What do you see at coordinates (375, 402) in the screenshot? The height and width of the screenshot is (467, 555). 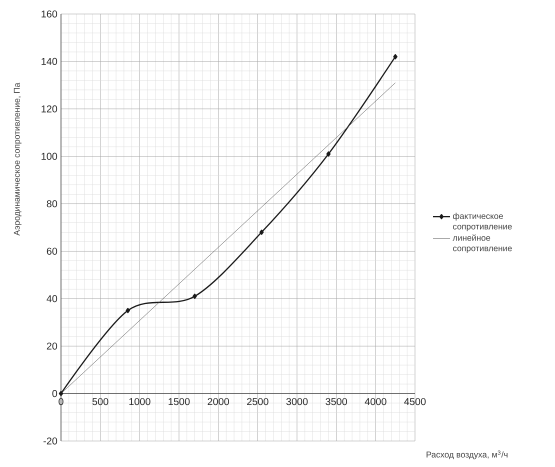 I see `x-tick-label: 4000` at bounding box center [375, 402].